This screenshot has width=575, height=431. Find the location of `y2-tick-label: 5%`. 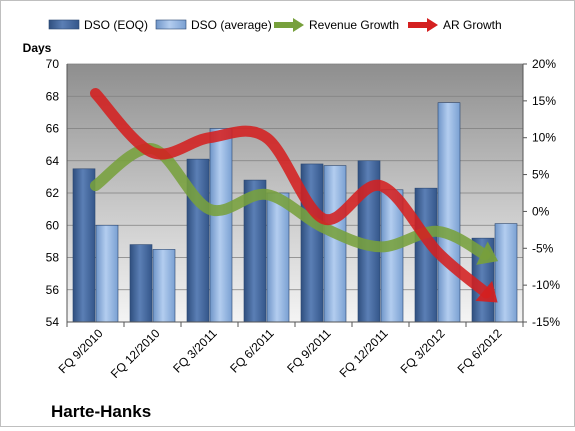

y2-tick-label: 5% is located at coordinates (541, 175).